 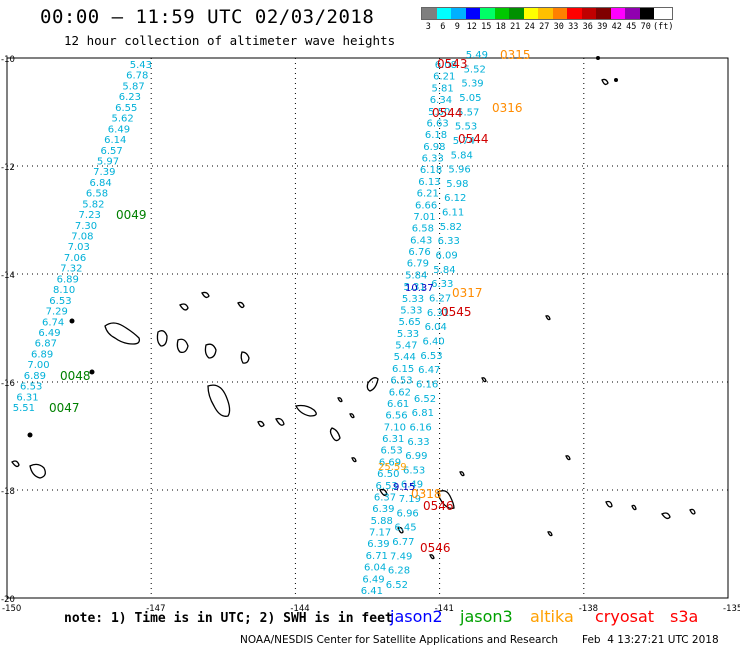 What do you see at coordinates (731, 609) in the screenshot?
I see `x-tick-label: -135` at bounding box center [731, 609].